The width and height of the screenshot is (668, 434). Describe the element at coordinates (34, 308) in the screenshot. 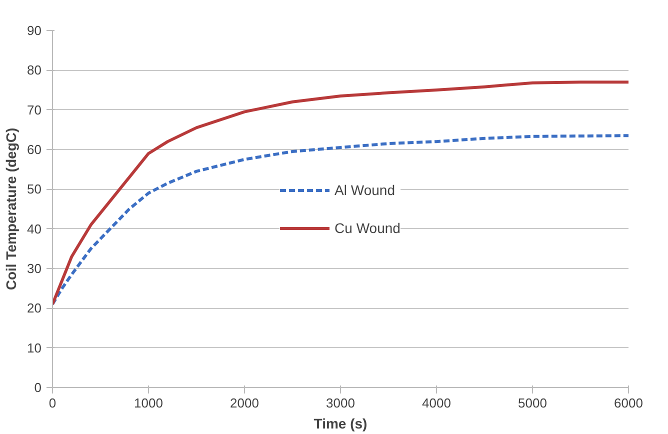

I see `y-tick-label: 20` at that location.